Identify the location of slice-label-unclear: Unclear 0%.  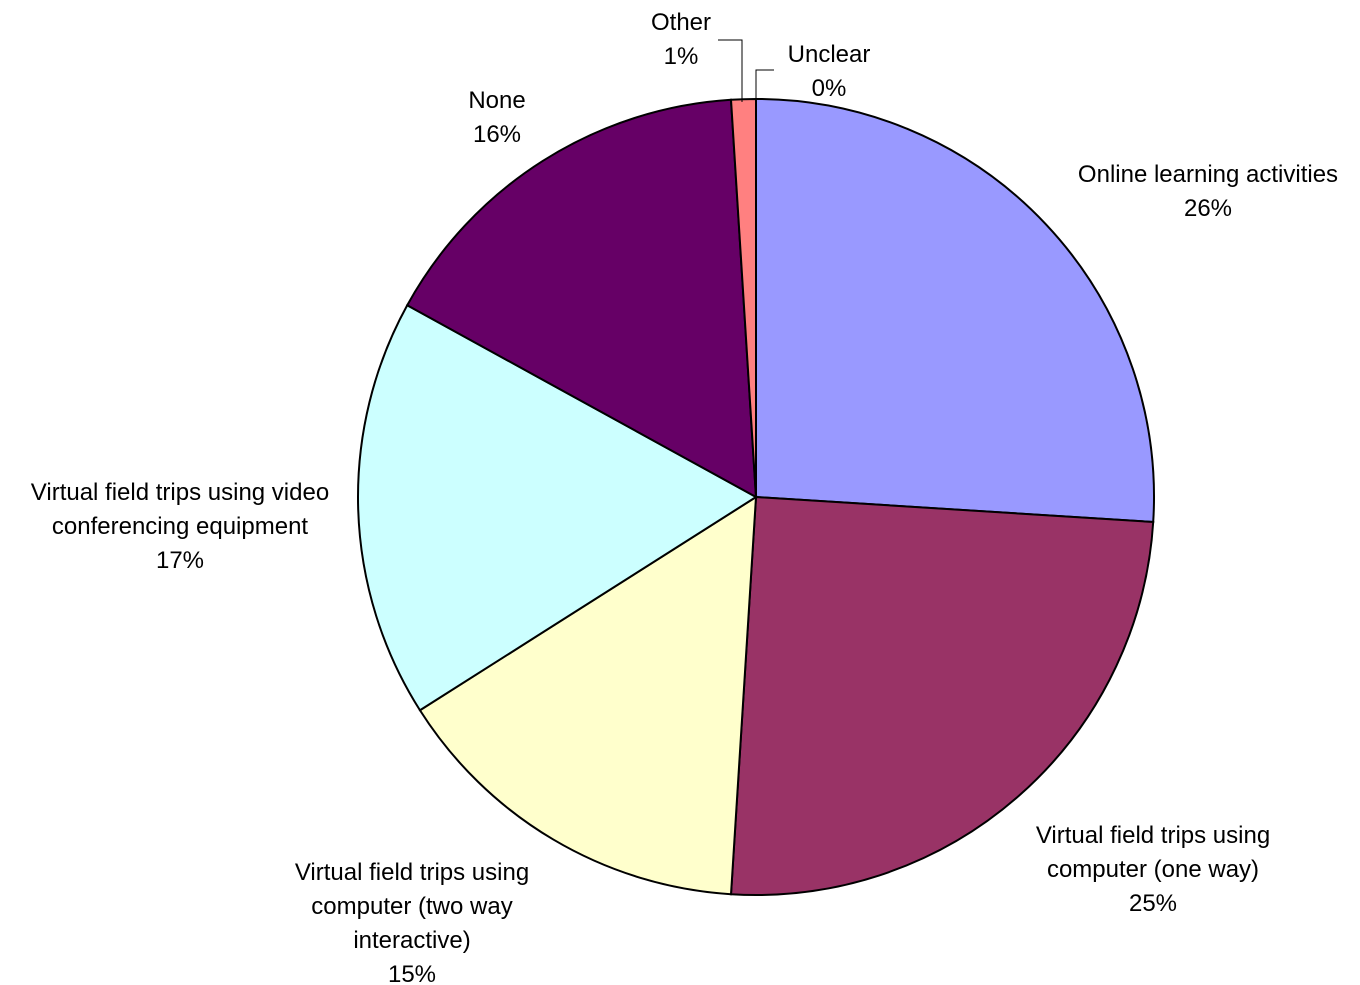
(829, 71).